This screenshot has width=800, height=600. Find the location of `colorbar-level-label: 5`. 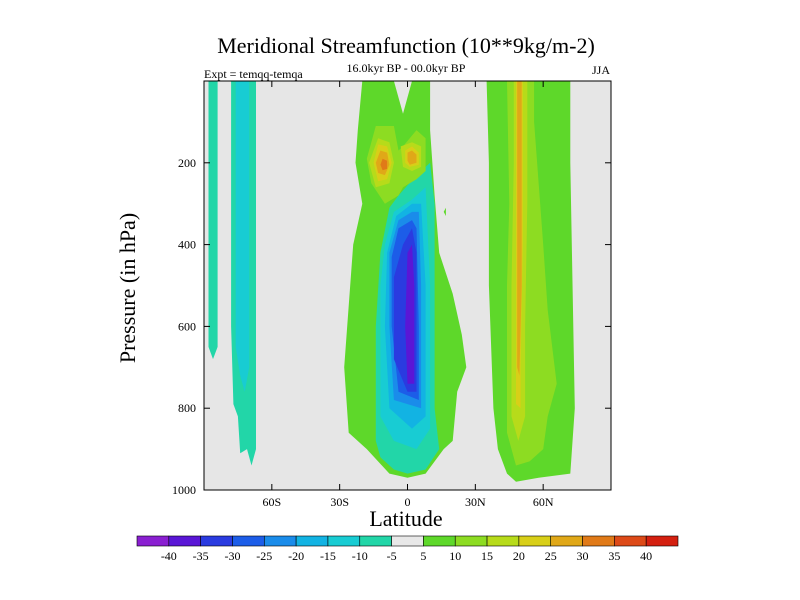

colorbar-level-label: 5 is located at coordinates (423, 556).